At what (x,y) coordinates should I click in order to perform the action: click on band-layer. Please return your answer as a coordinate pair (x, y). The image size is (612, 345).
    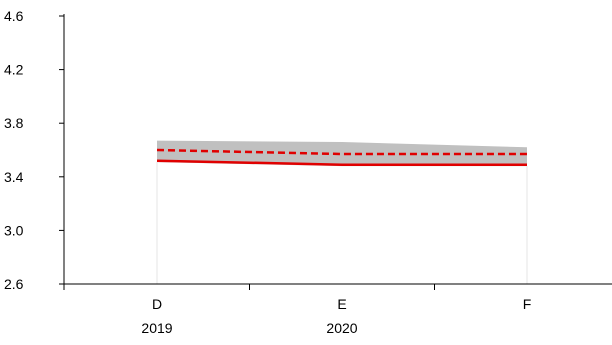
    Looking at the image, I should click on (342, 153).